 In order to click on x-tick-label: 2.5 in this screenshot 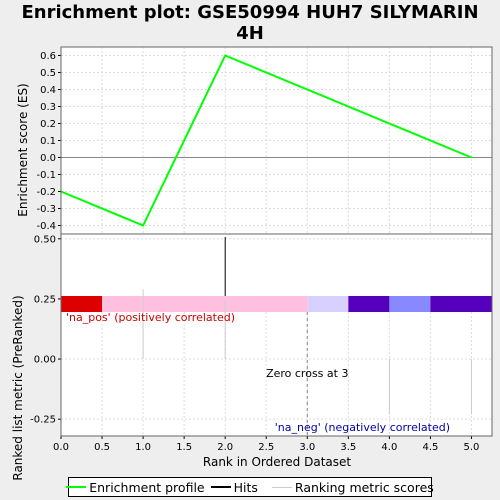, I will do `click(266, 447)`.